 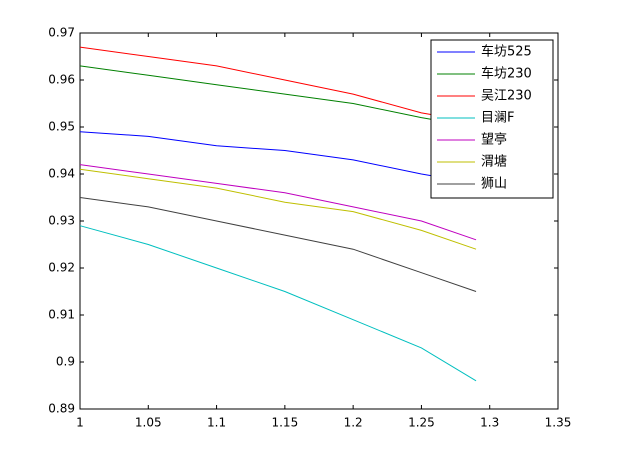 I want to click on y-tick-label: 0.93, so click(x=61, y=221).